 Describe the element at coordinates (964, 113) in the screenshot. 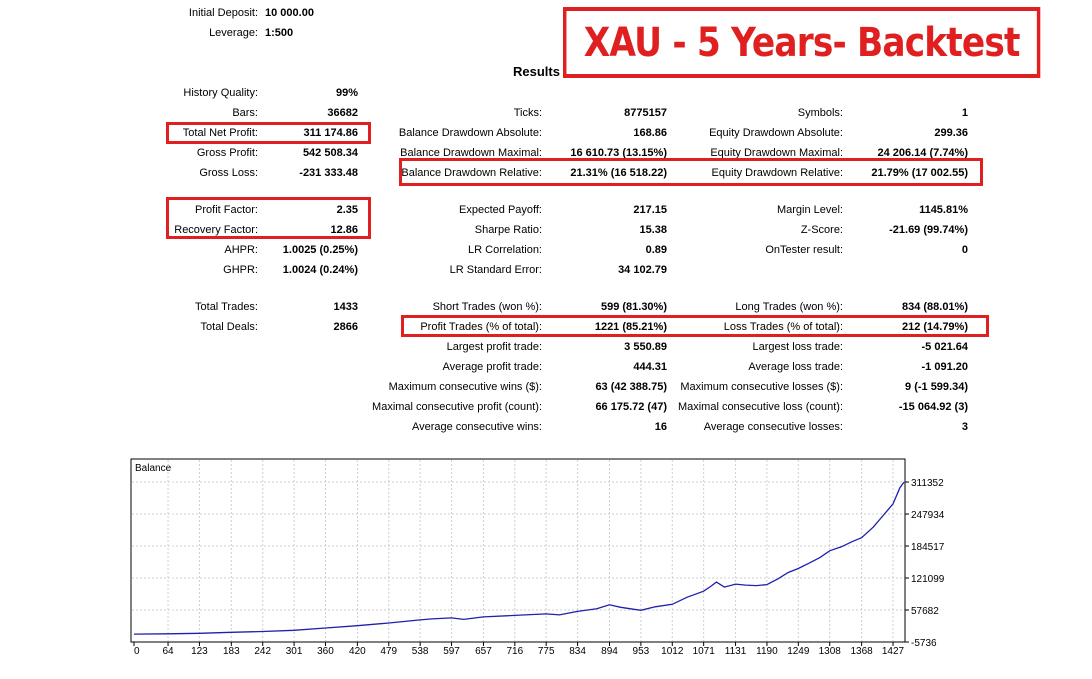

I see `col3-value-0: 1` at that location.